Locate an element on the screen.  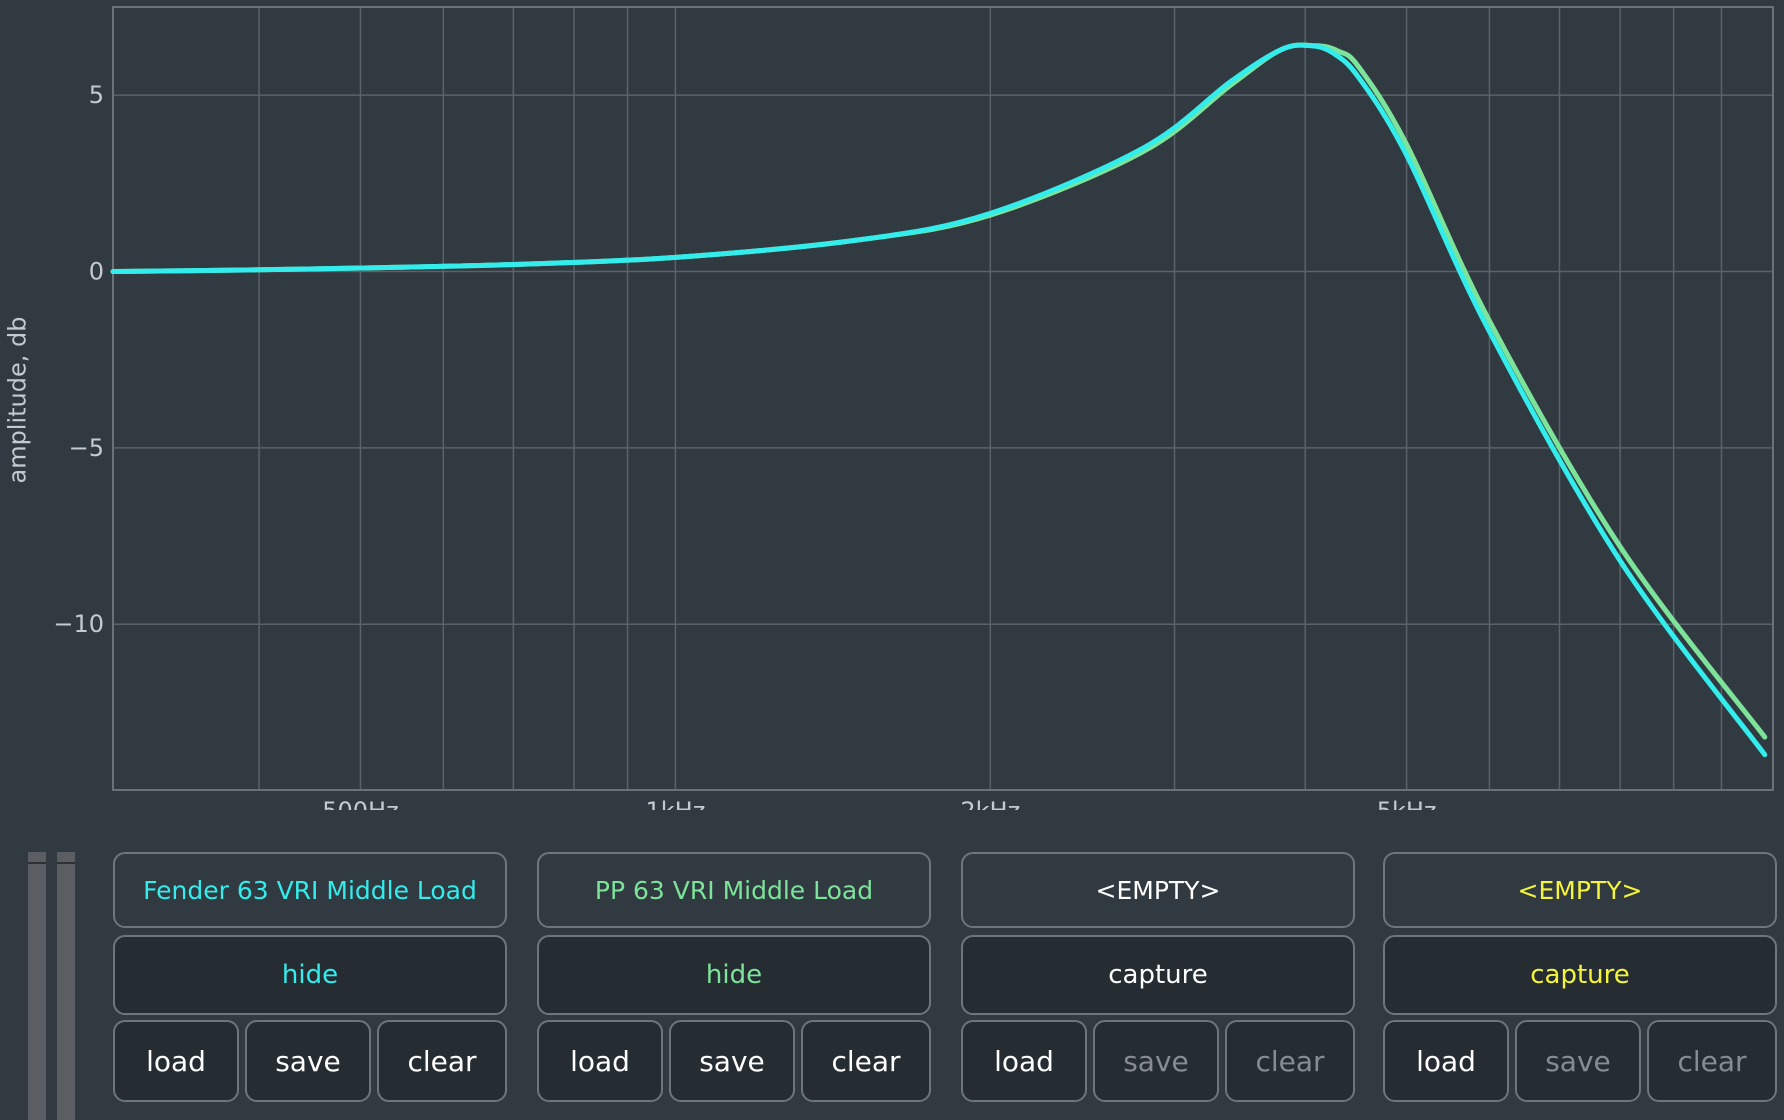
y-axis-label: amplitude, db is located at coordinates (17, 400).